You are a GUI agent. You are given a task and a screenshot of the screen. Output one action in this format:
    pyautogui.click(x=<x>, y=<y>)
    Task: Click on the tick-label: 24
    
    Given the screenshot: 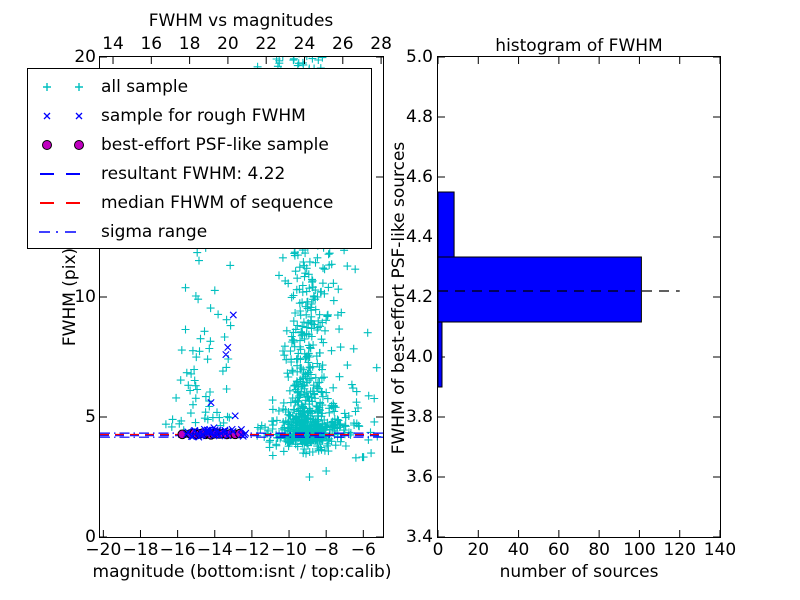 What is the action you would take?
    pyautogui.click(x=304, y=44)
    